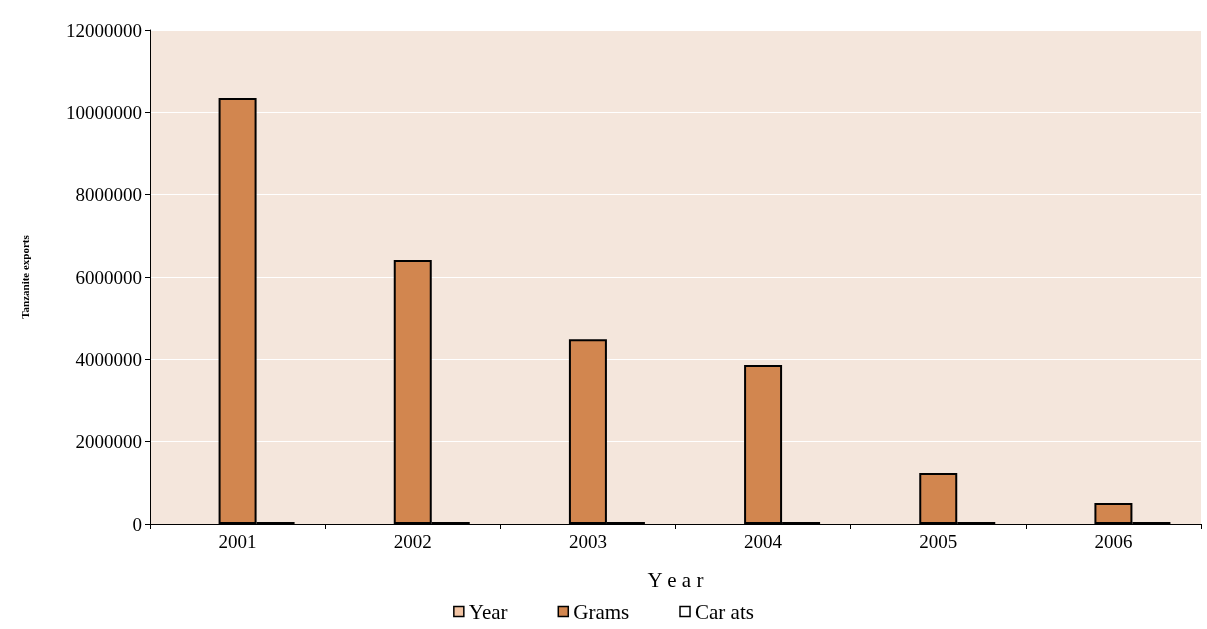 The image size is (1207, 629). I want to click on x-tick-label: 2005, so click(938, 541).